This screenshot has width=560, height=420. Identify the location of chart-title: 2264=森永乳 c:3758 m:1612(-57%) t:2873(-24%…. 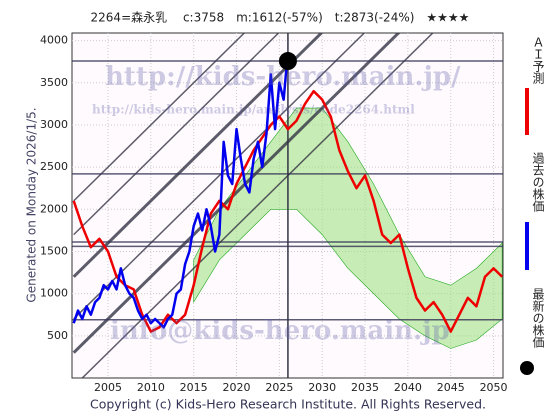
(280, 17).